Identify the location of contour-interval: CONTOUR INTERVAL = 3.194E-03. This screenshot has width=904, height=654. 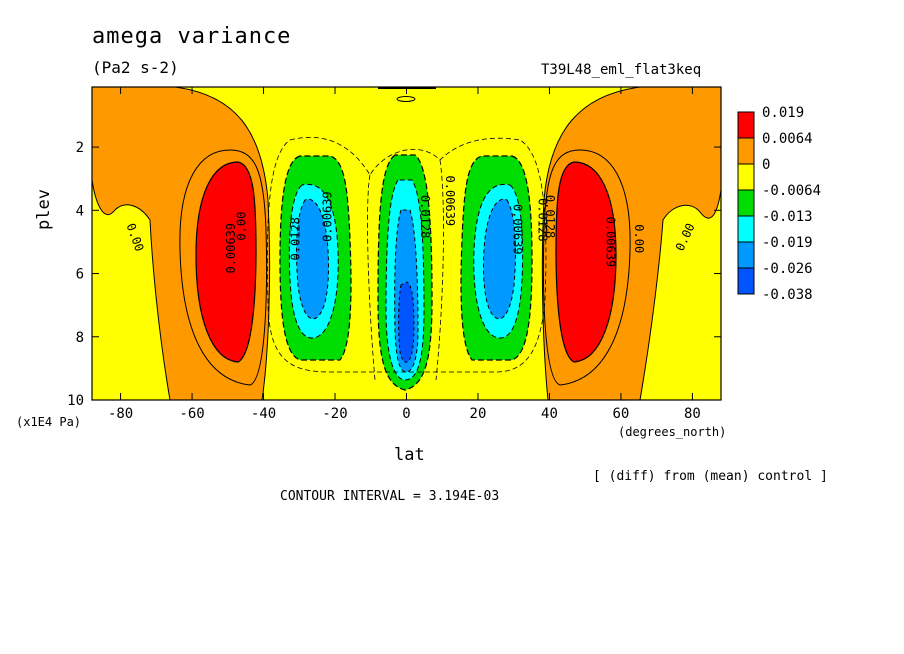
(390, 496).